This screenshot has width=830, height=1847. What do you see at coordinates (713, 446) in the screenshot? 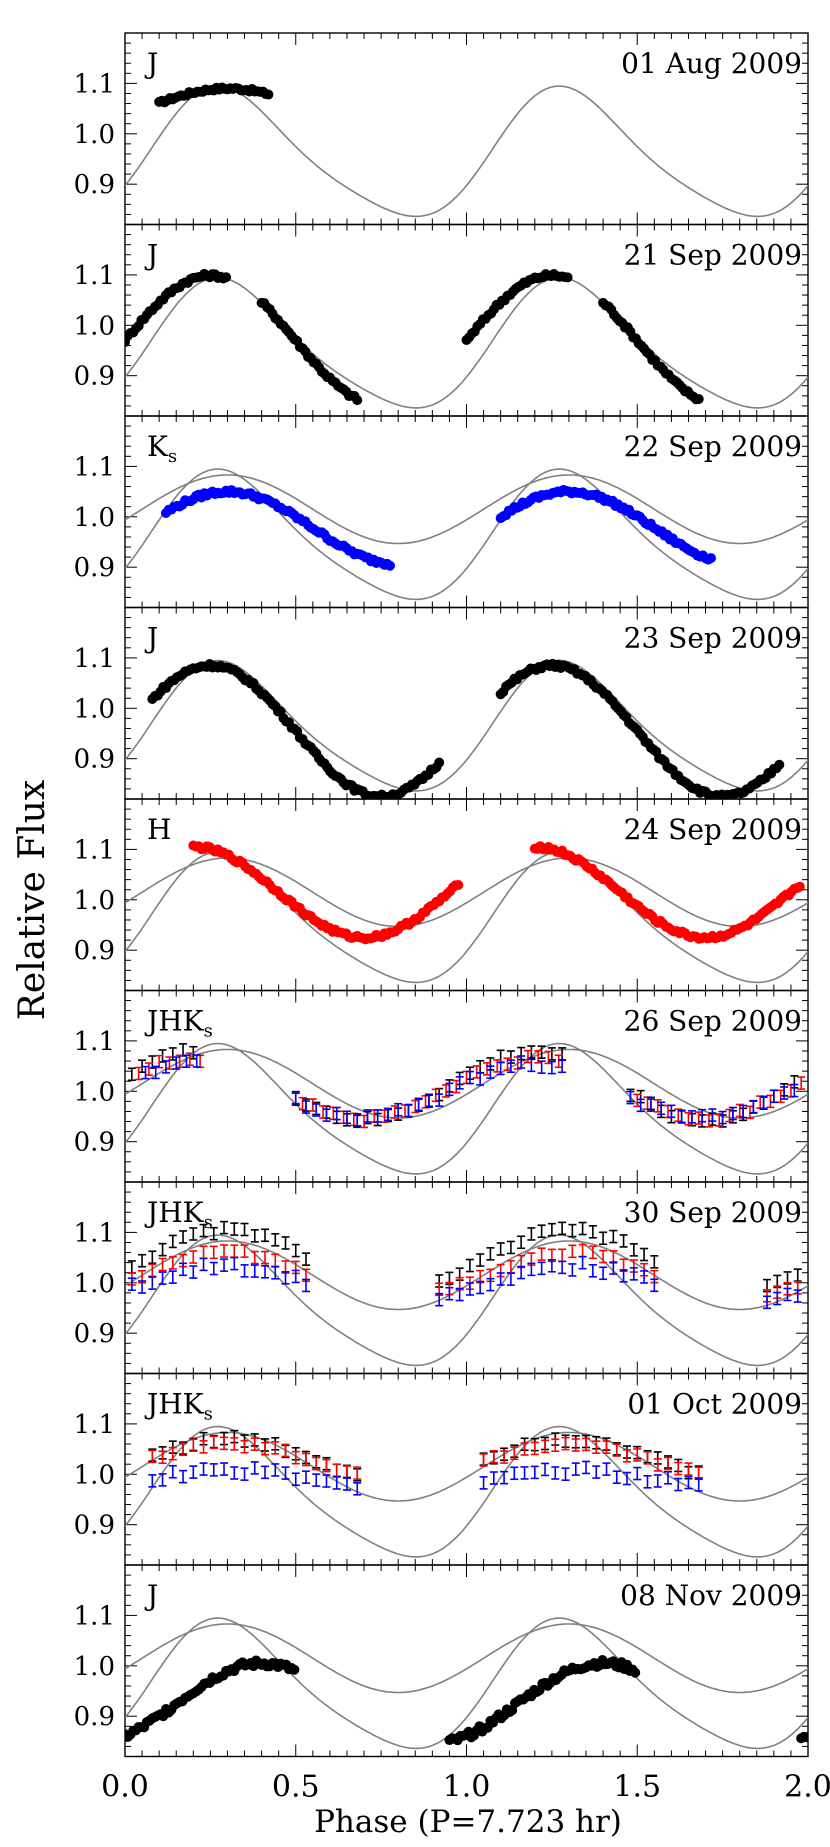
I see `date-label: 22 Sep 2009` at bounding box center [713, 446].